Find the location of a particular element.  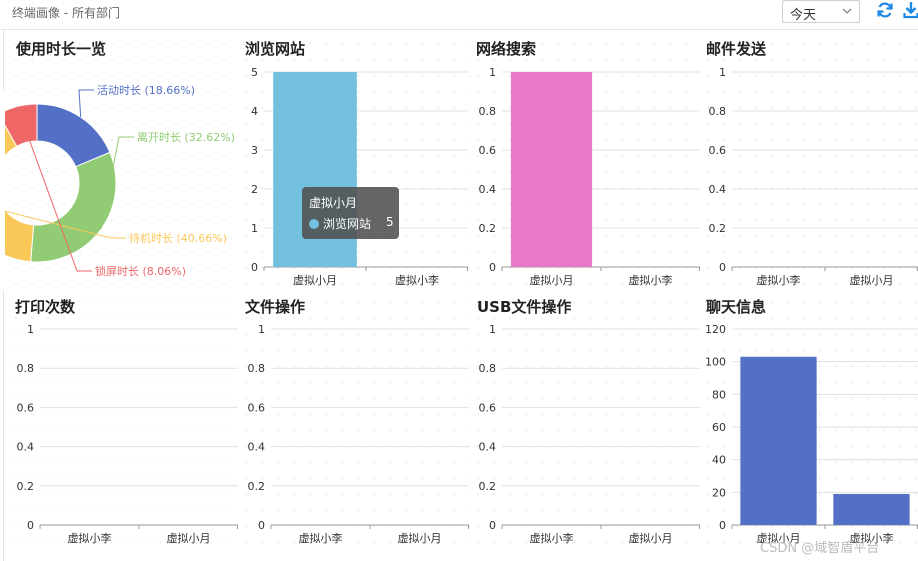

y-tick-label: 40 is located at coordinates (719, 460).